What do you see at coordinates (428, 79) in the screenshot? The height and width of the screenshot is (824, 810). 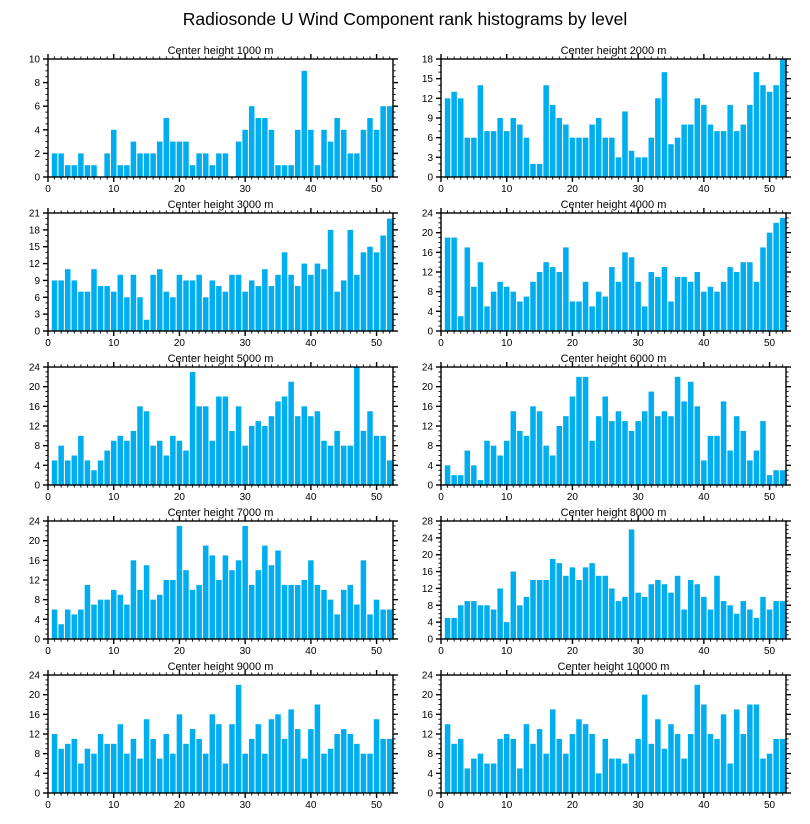 I see `svg-text: 15` at bounding box center [428, 79].